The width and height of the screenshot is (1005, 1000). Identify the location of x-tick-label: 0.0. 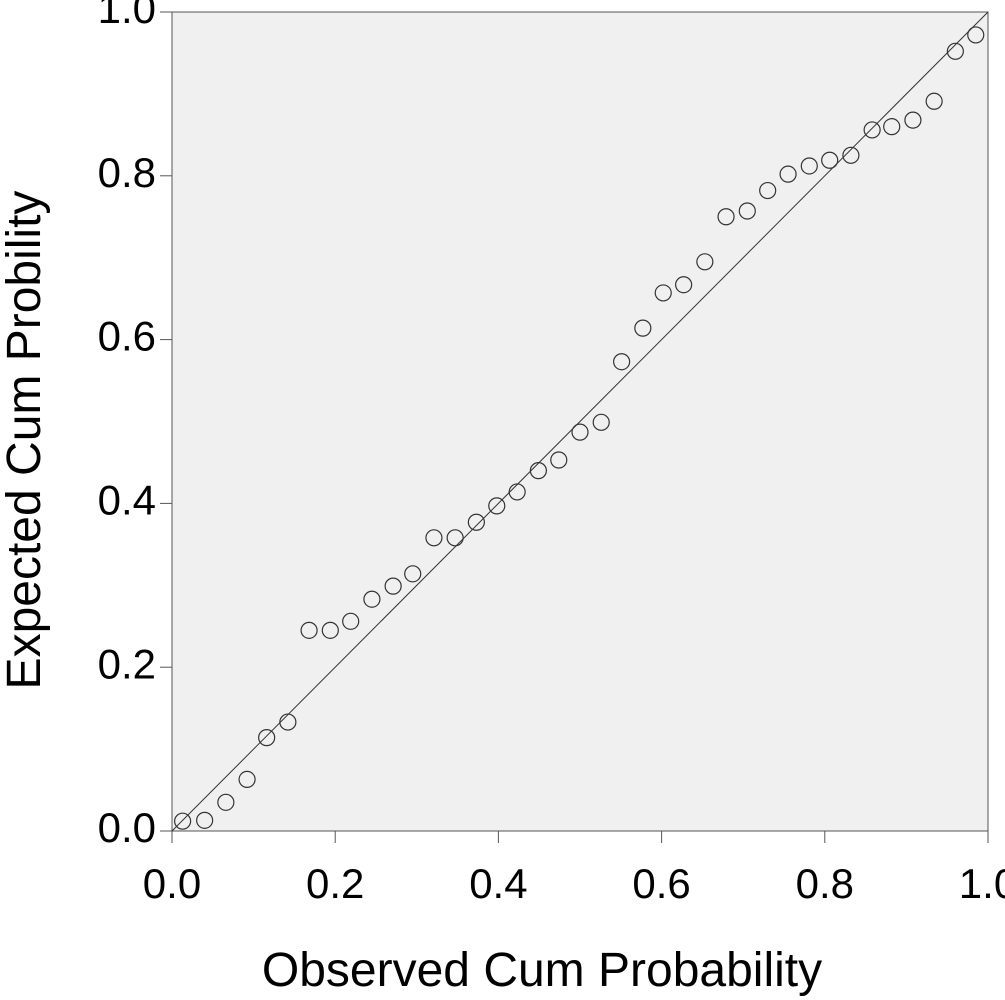
(172, 883).